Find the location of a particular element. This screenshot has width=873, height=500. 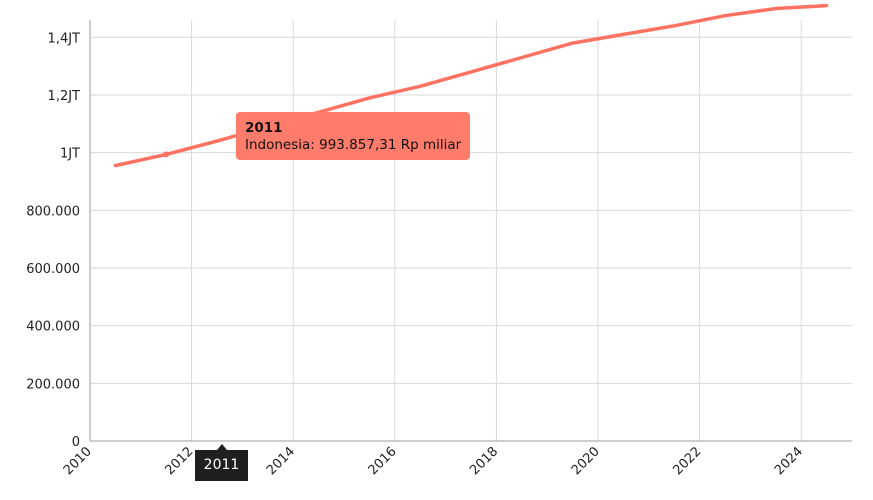

x-tick-label: 2012 is located at coordinates (179, 461).